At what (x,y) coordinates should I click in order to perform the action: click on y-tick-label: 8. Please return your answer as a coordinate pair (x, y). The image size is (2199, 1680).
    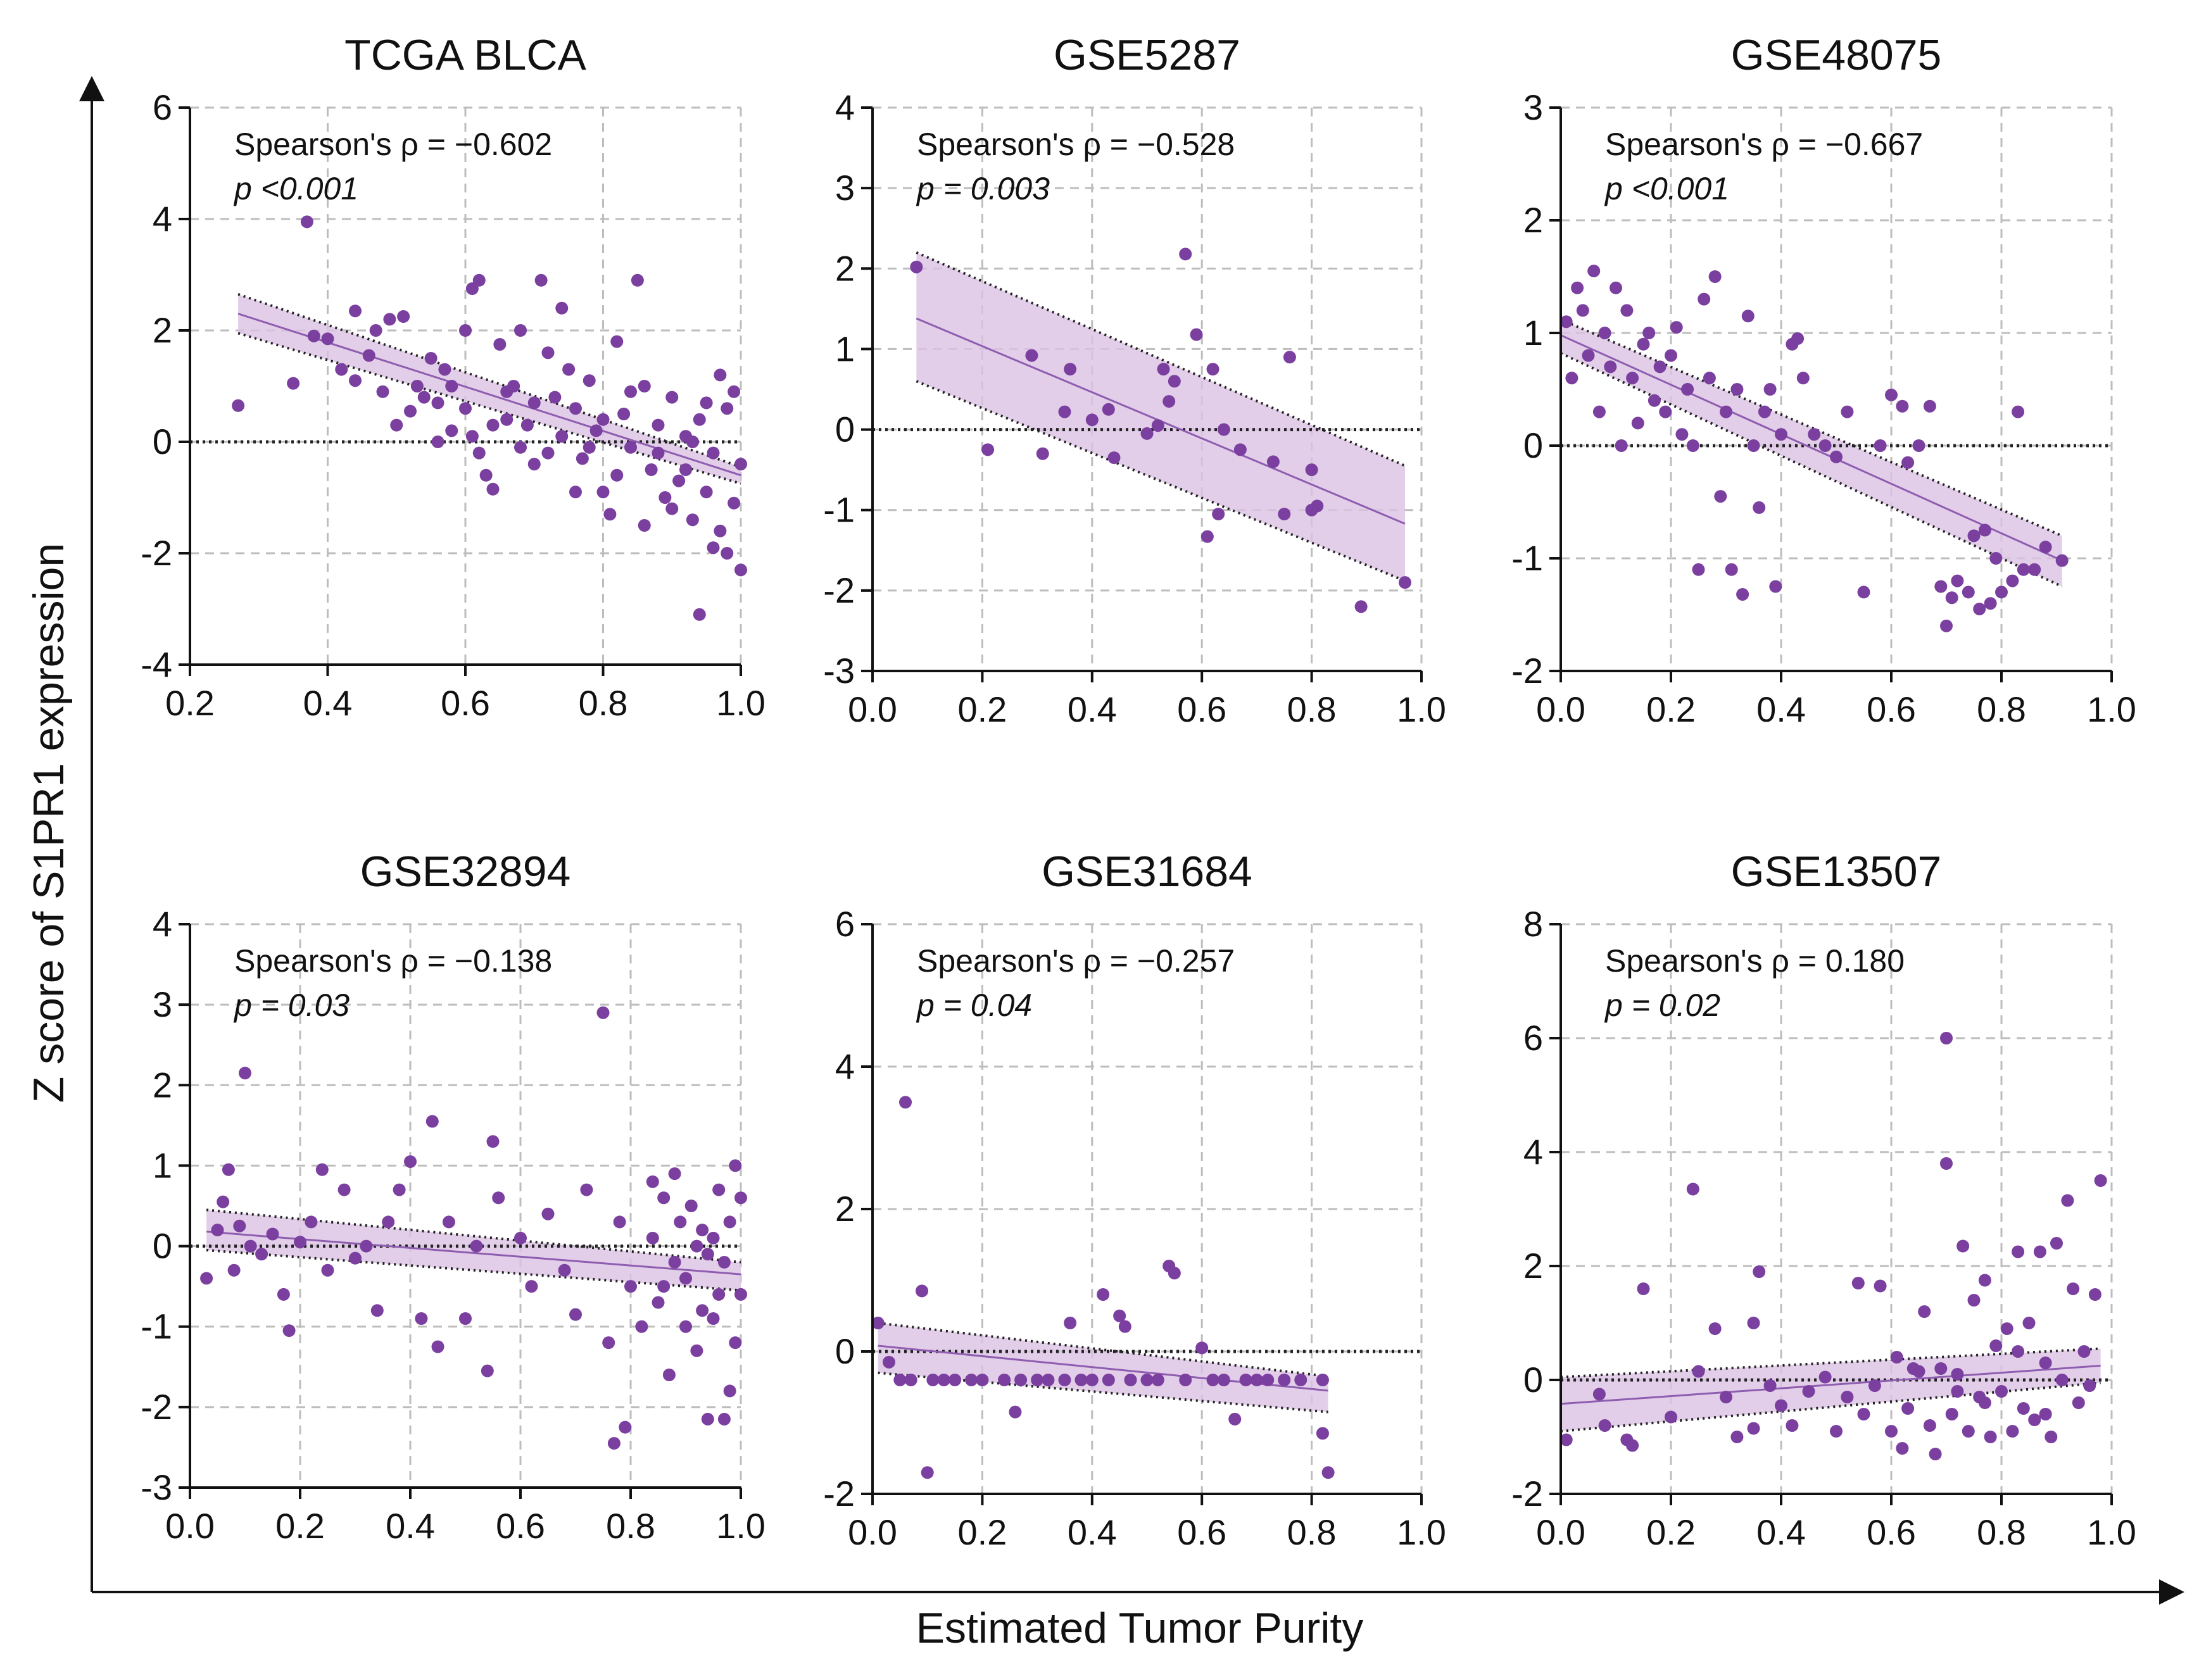
    Looking at the image, I should click on (1533, 924).